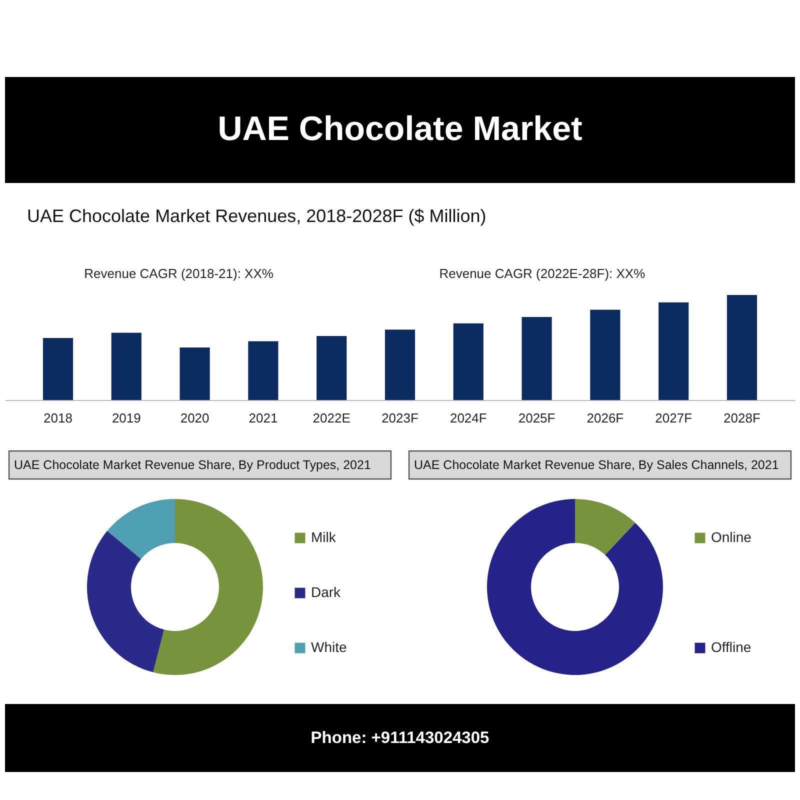  I want to click on chart-title: UAE Chocolate Market Revenue Share, By Sales Channels, 2021, so click(596, 465).